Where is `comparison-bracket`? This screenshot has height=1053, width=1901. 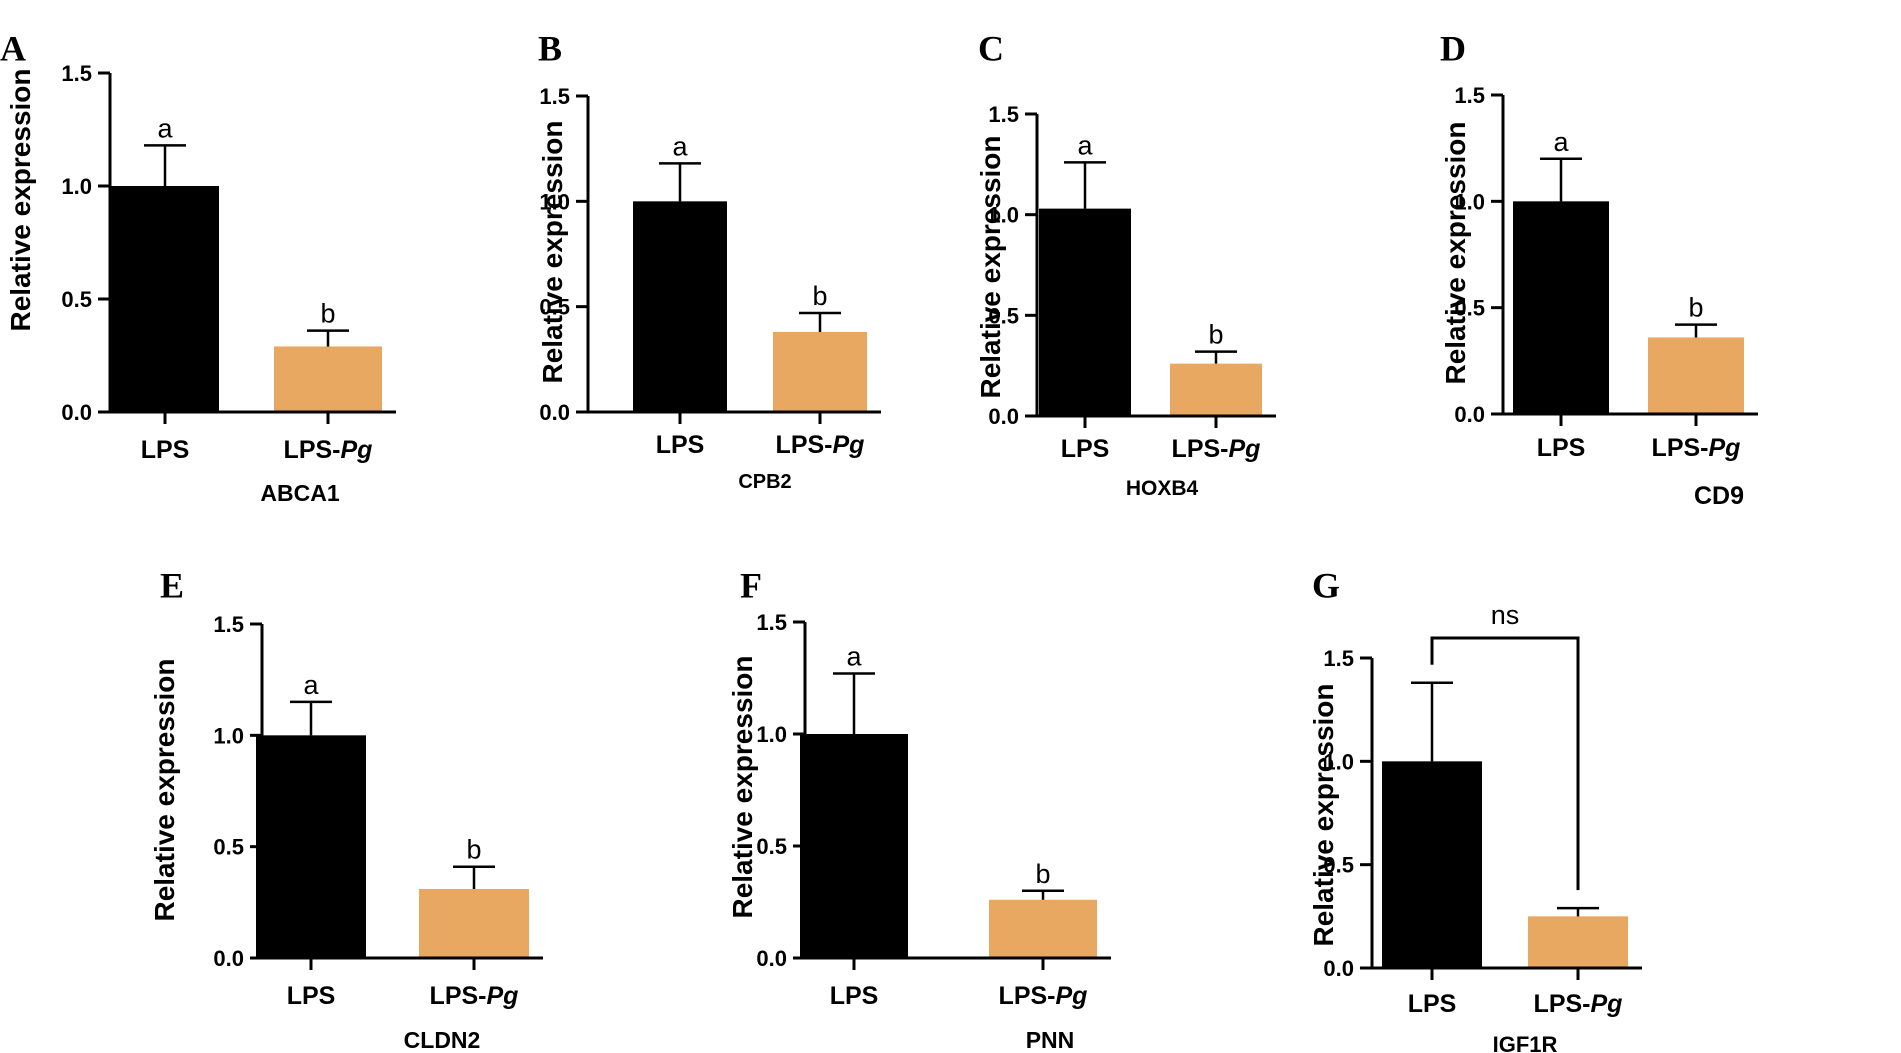
comparison-bracket is located at coordinates (1505, 763).